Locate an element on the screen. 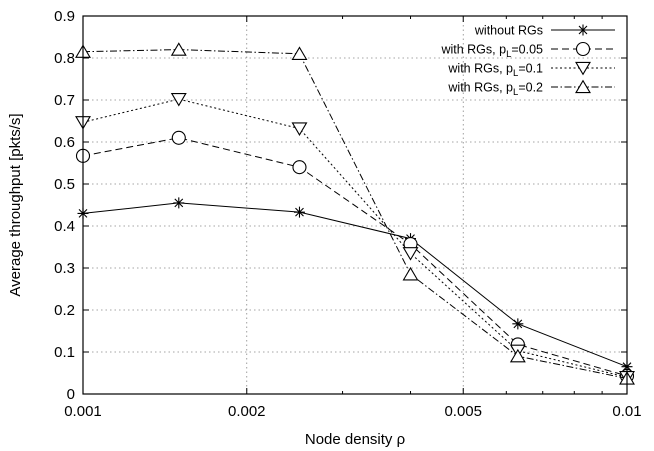 This screenshot has height=451, width=654. legend-item: with RGs, pL=0.1 is located at coordinates (531, 70).